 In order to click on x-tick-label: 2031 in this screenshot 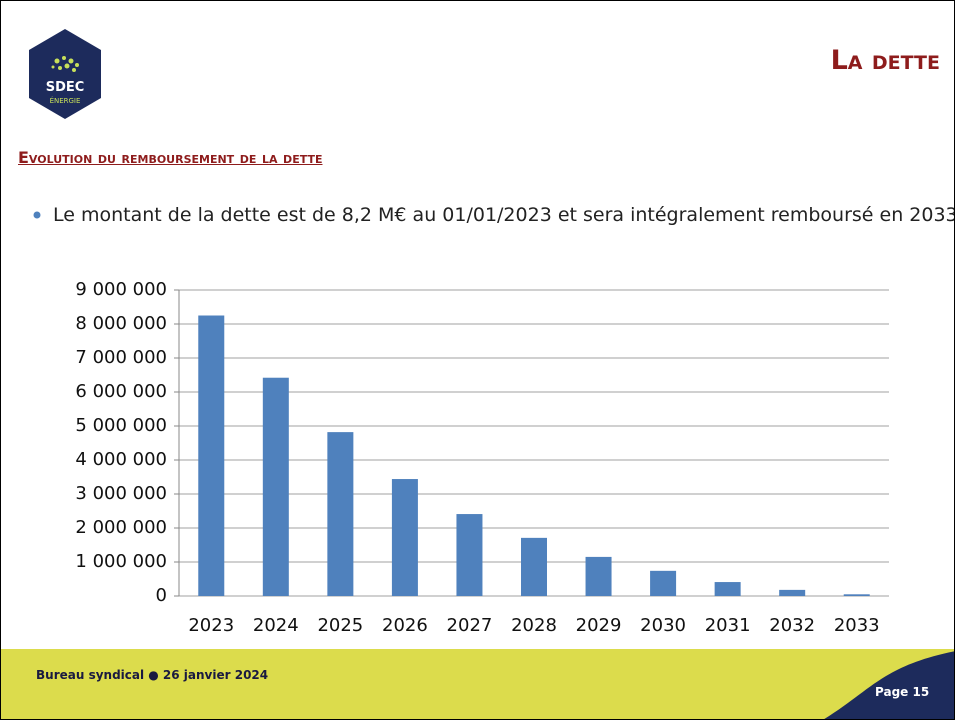, I will do `click(728, 625)`.